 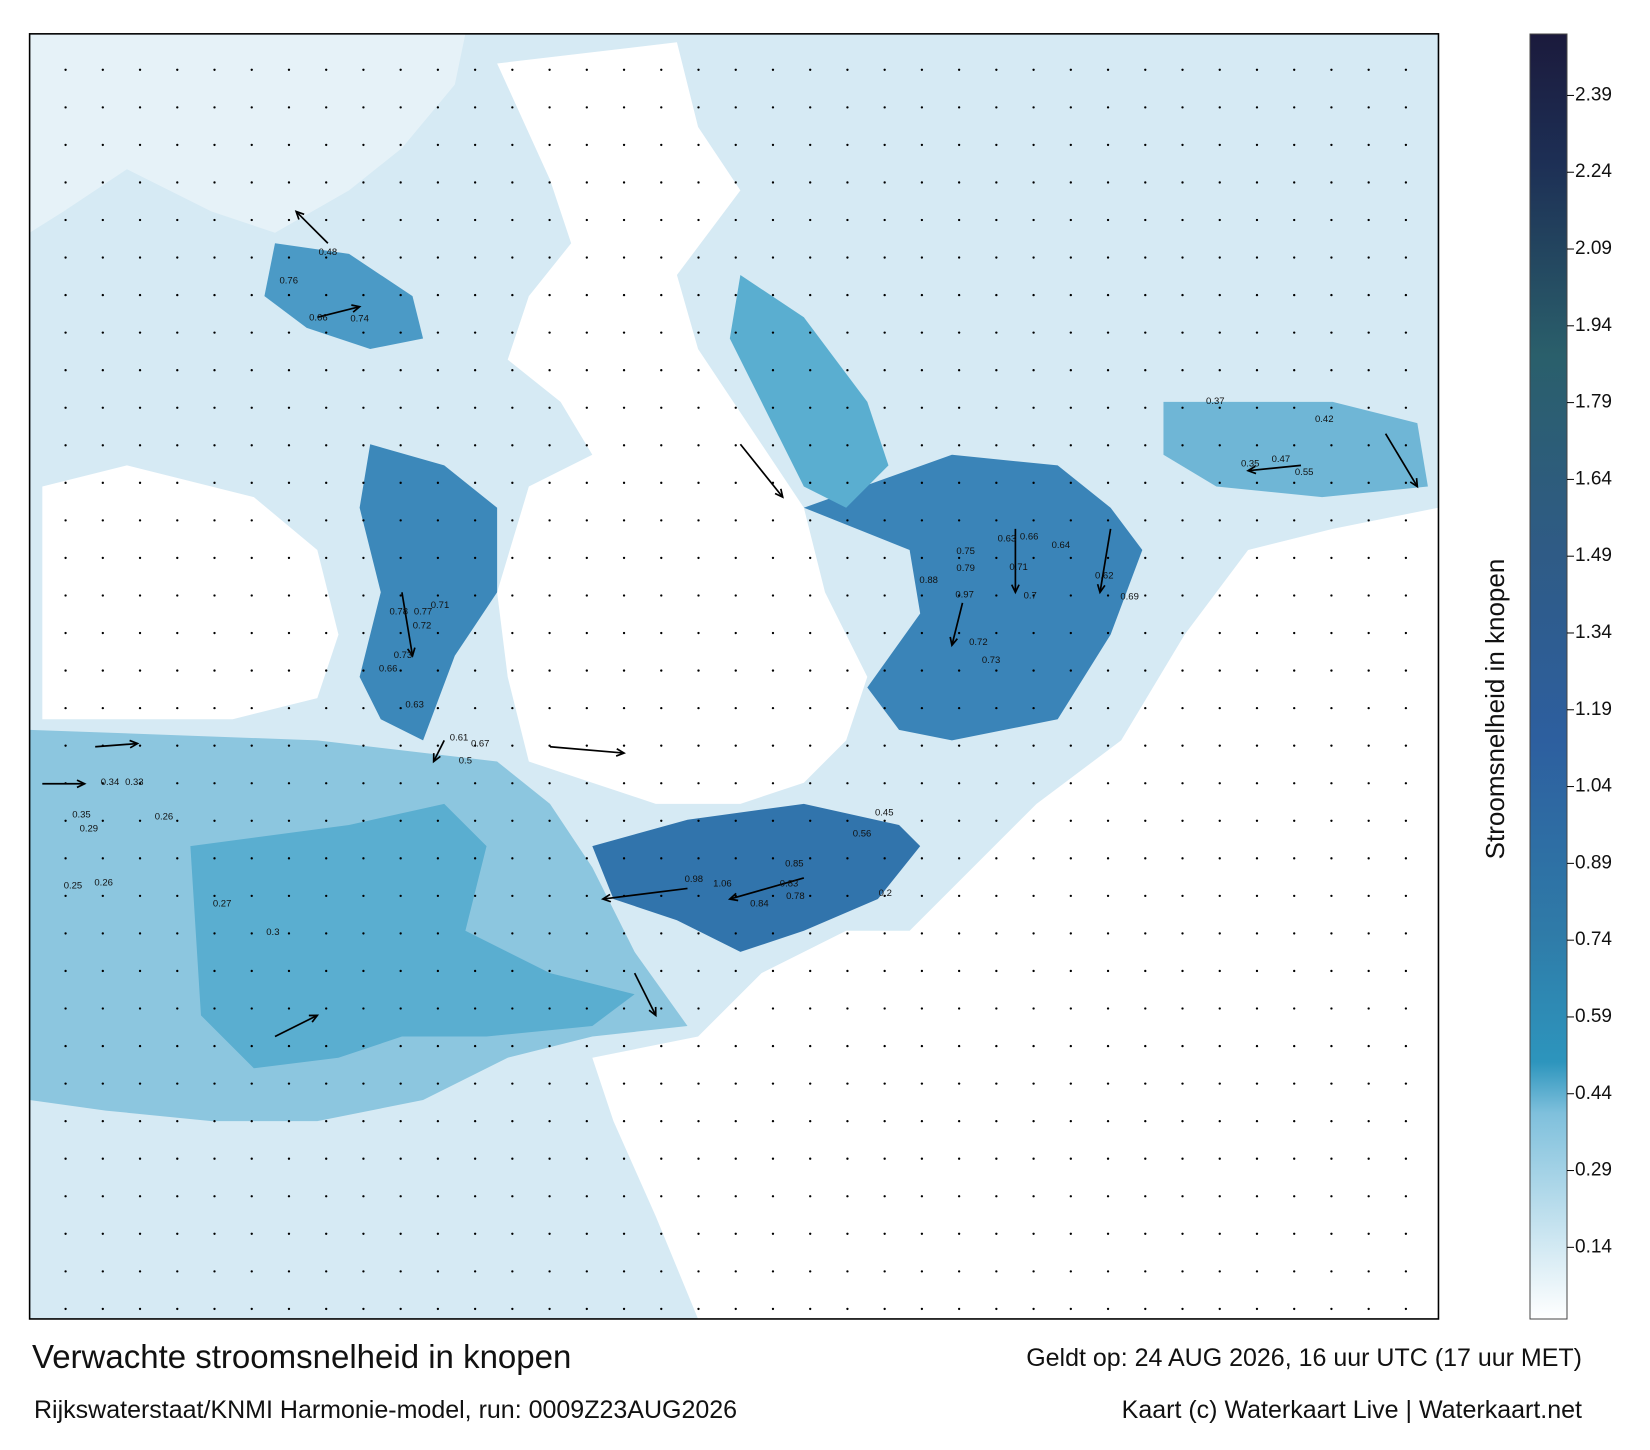 I want to click on colorbar-tick-label: 1.19, so click(x=1593, y=709).